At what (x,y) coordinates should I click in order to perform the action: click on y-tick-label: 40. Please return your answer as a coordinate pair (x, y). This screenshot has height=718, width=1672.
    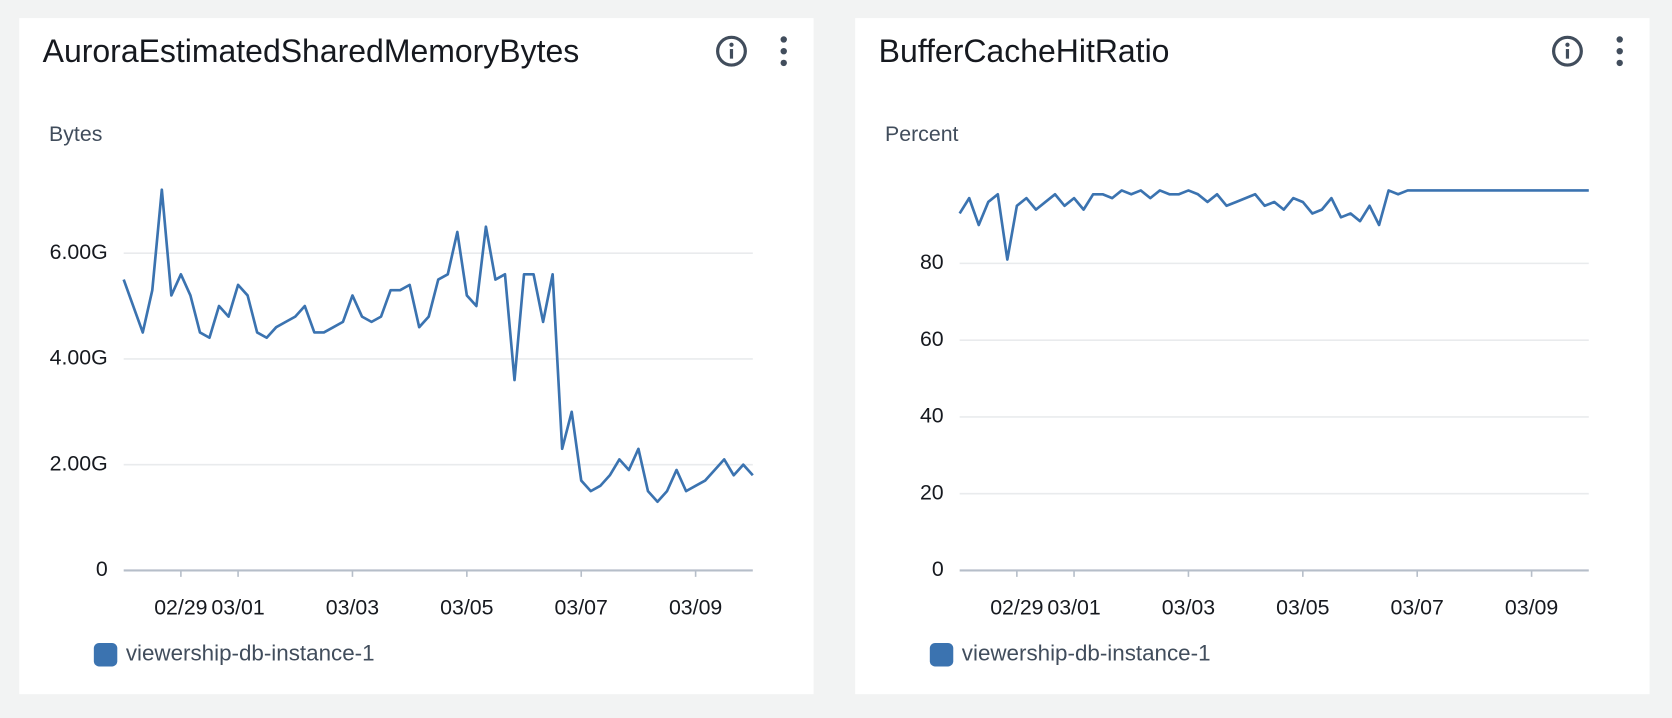
    Looking at the image, I should click on (932, 416).